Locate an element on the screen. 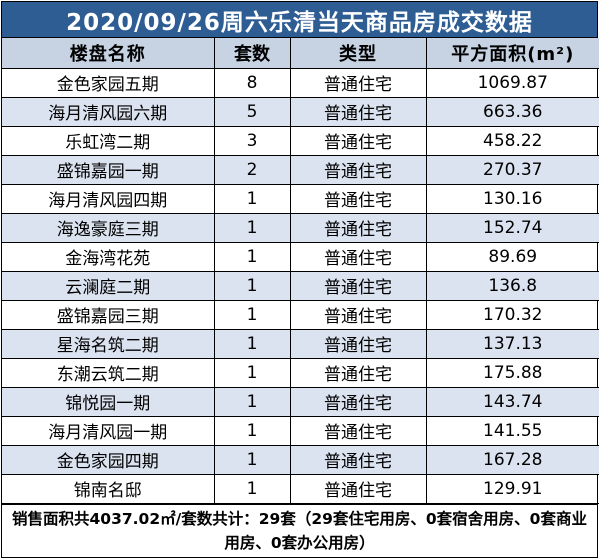 This screenshot has width=600, height=560. table-row: 金色家园五期 8 普通住宅 1069.87 is located at coordinates (300, 82).